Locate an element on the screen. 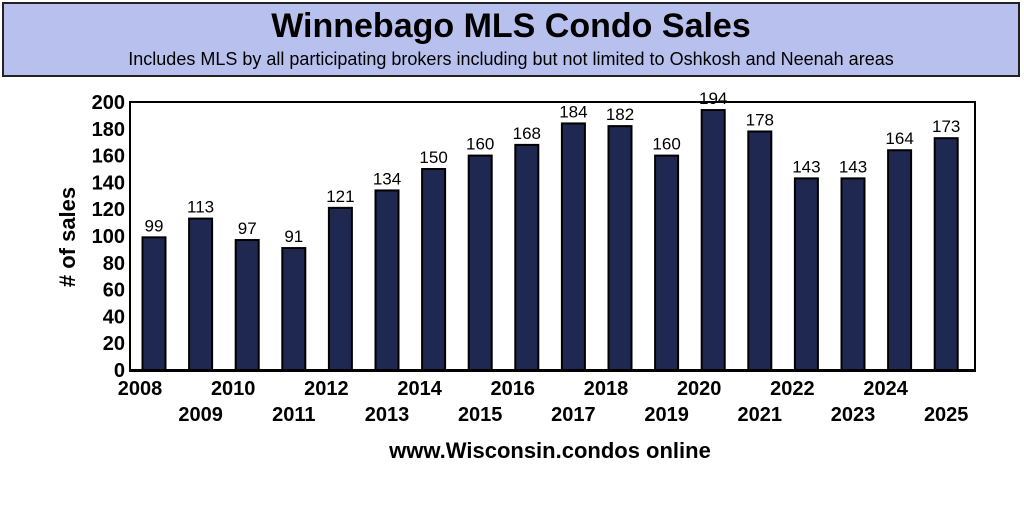 The height and width of the screenshot is (512, 1024). data-label-2025: 173 is located at coordinates (946, 126).